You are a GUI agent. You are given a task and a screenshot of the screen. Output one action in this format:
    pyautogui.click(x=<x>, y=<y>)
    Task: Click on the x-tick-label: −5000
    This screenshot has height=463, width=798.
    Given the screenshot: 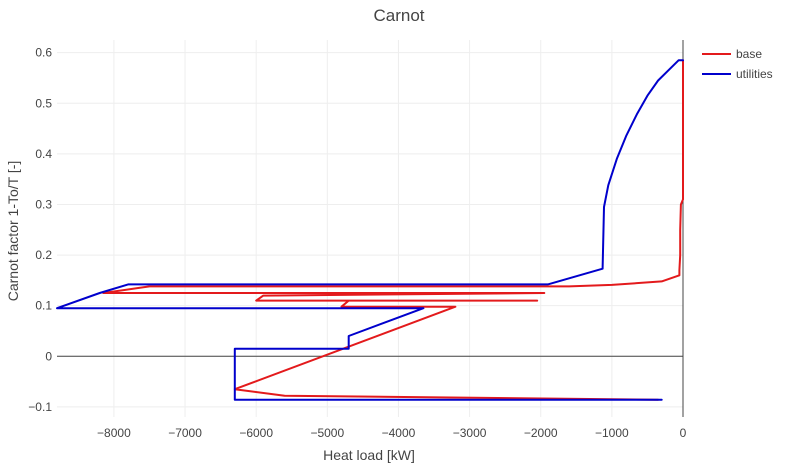 What is the action you would take?
    pyautogui.click(x=327, y=433)
    